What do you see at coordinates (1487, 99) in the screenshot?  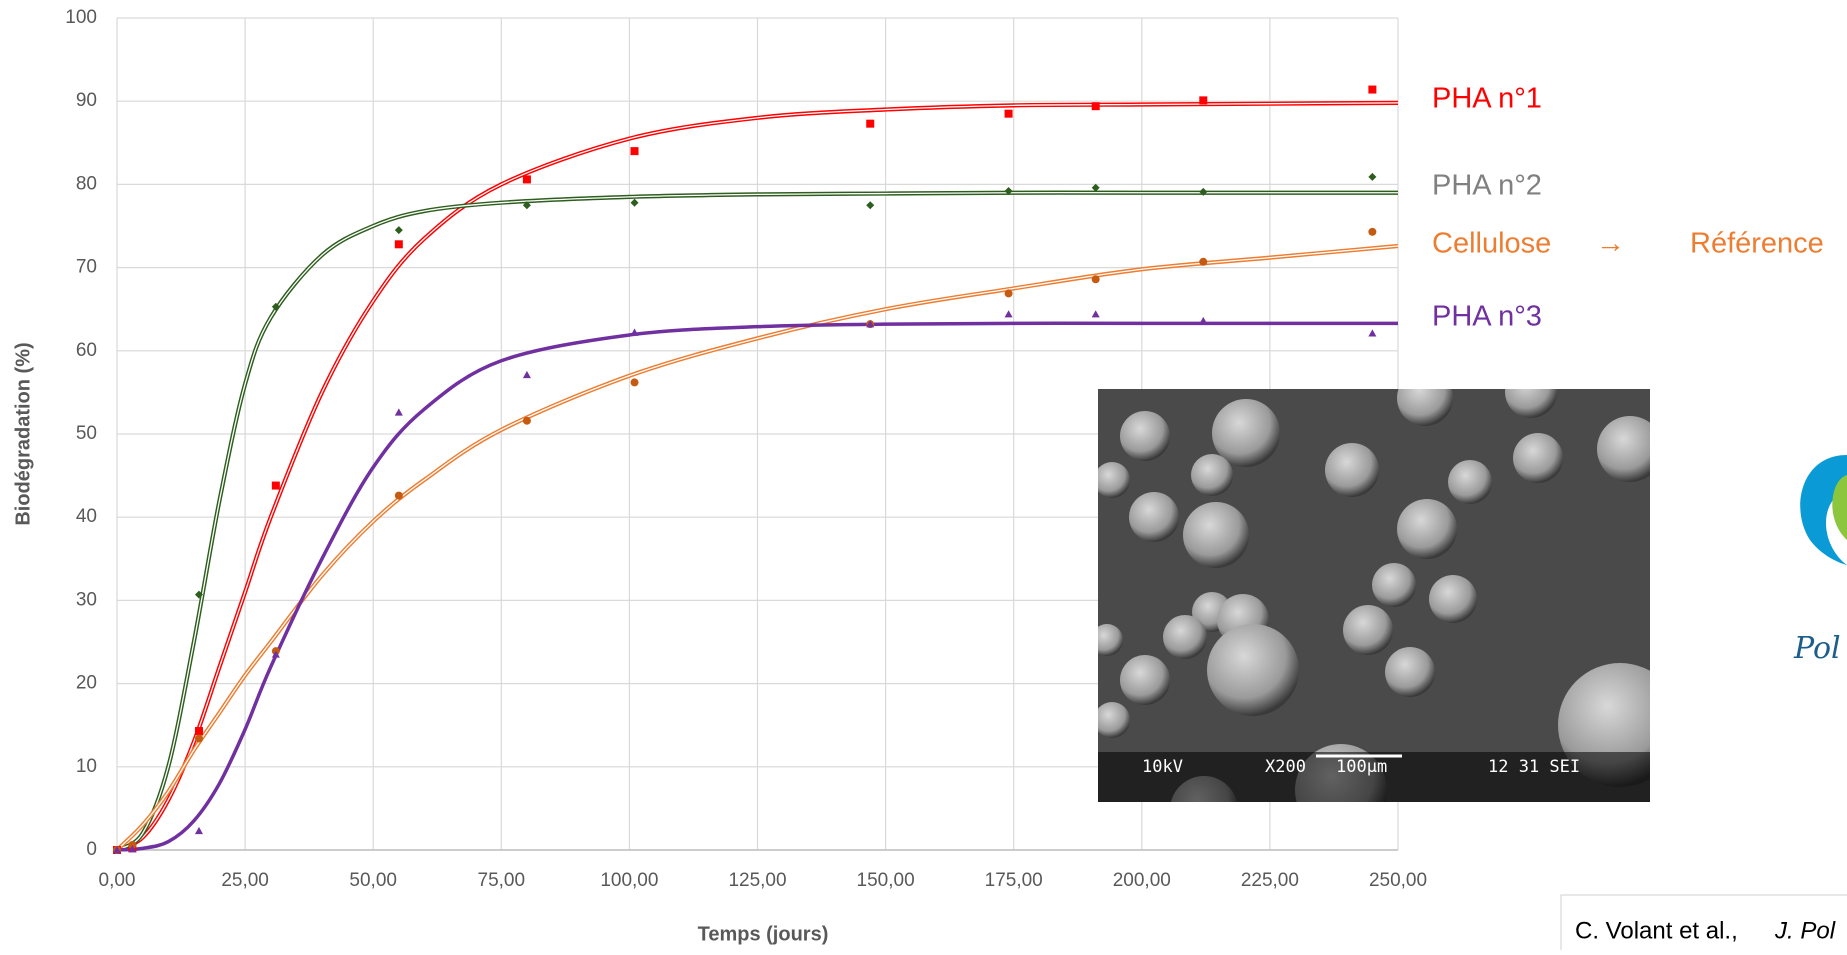 I see `legend-label: PHA n°1` at bounding box center [1487, 99].